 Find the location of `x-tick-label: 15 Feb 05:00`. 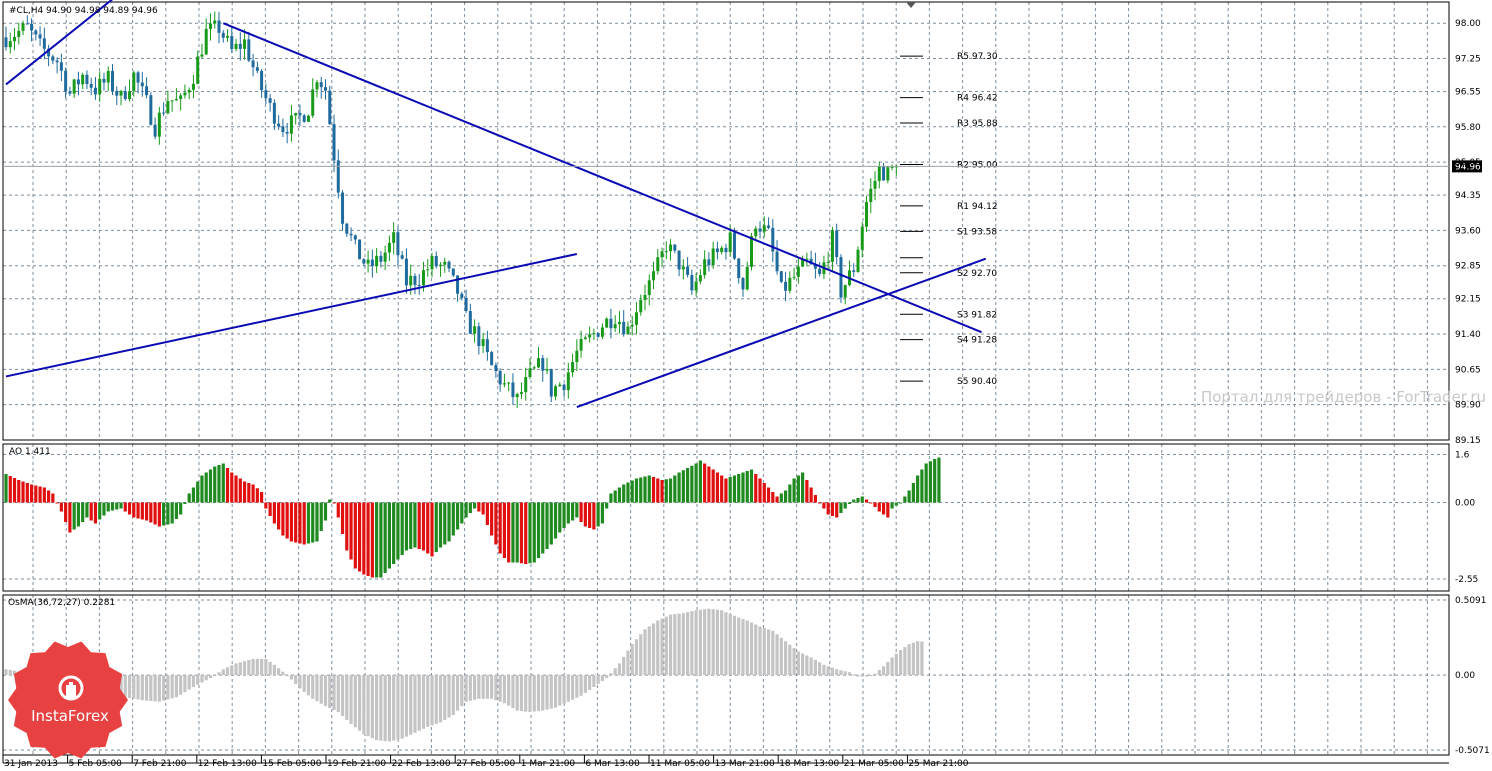

x-tick-label: 15 Feb 05:00 is located at coordinates (291, 764).